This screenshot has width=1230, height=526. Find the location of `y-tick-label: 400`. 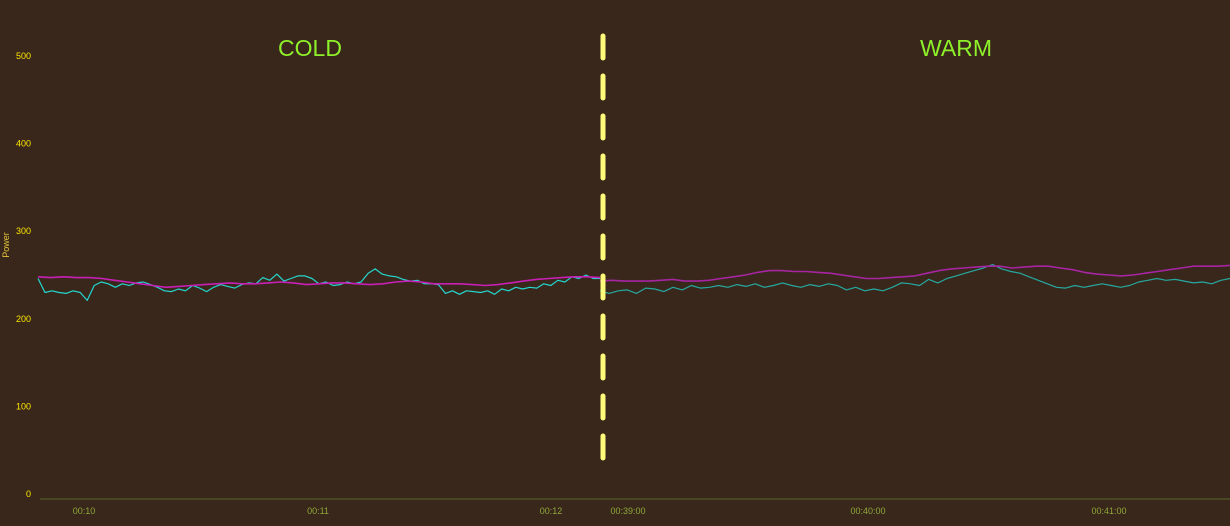

y-tick-label: 400 is located at coordinates (23, 144).